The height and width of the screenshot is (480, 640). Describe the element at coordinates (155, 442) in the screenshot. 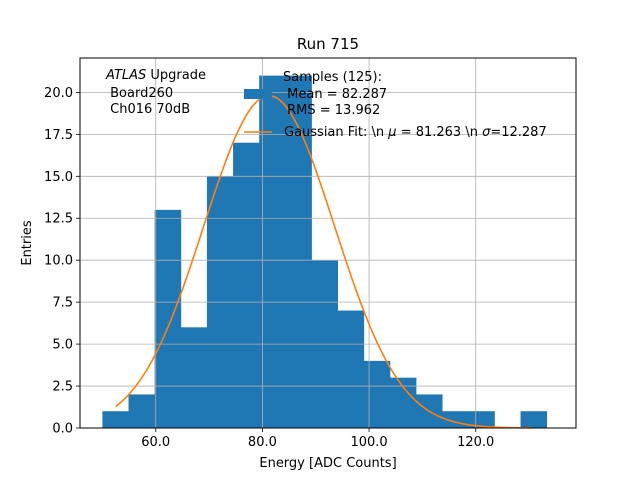

I see `x-tick-label: 60.0` at that location.